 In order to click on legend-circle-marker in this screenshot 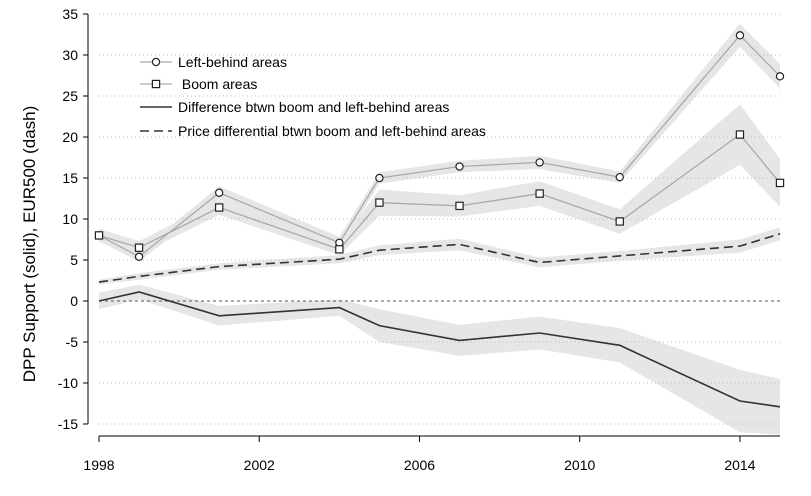, I will do `click(156, 62)`.